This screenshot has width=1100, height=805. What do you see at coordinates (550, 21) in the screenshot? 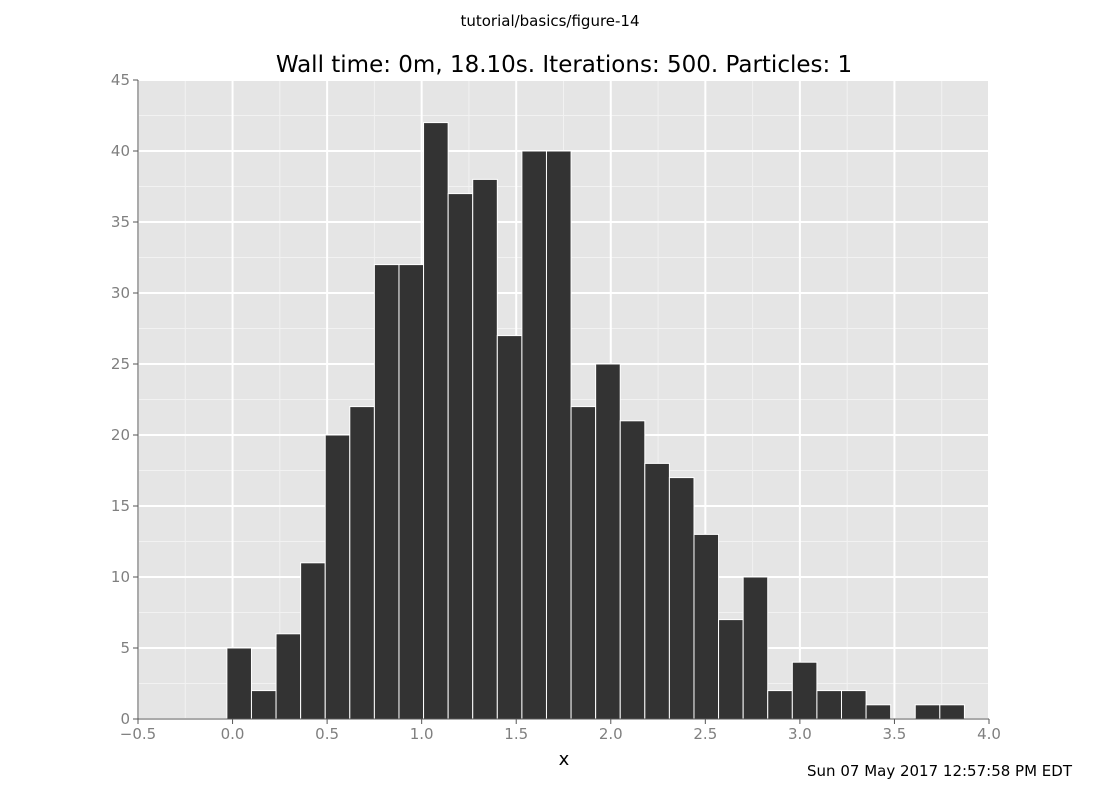
I see `figure-suptitle: tutorial/basics/figure-14` at bounding box center [550, 21].